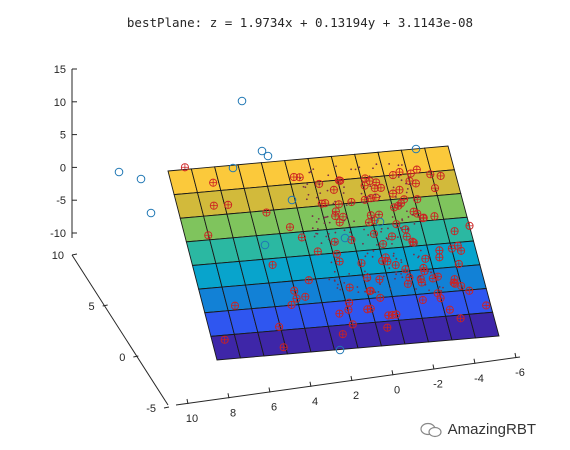 The width and height of the screenshot is (570, 450). Describe the element at coordinates (58, 234) in the screenshot. I see `z-tick-label: -10` at that location.